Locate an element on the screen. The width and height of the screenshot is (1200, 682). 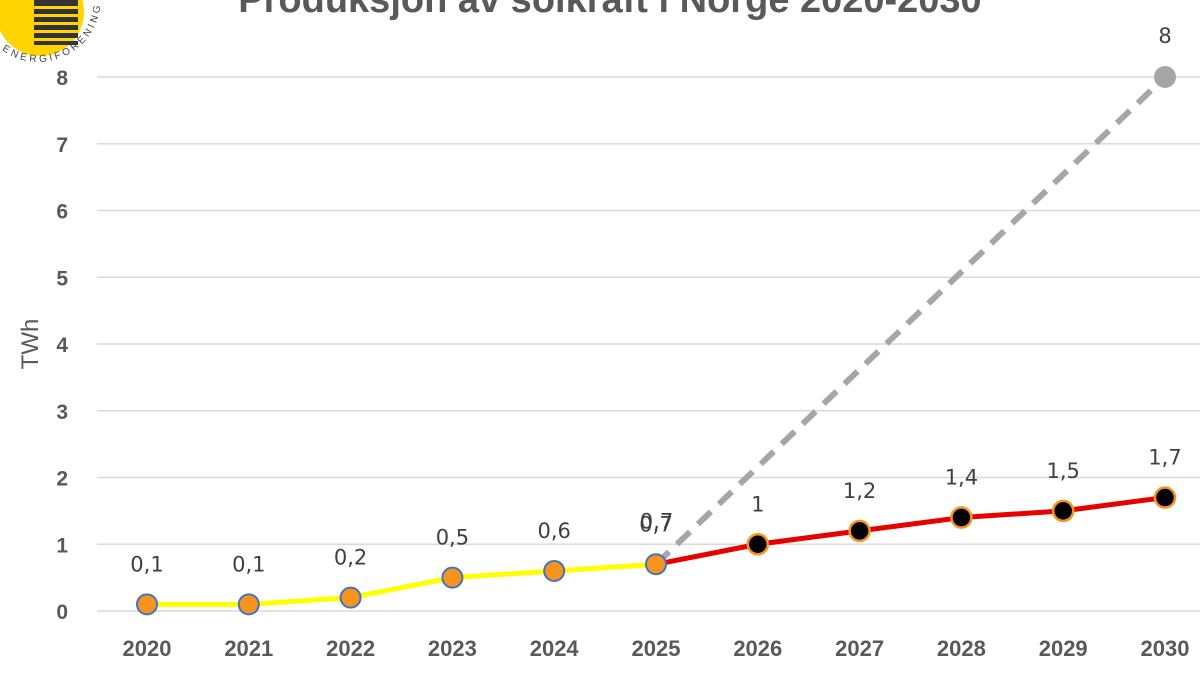
x-tick-label: 2026 is located at coordinates (757, 648).